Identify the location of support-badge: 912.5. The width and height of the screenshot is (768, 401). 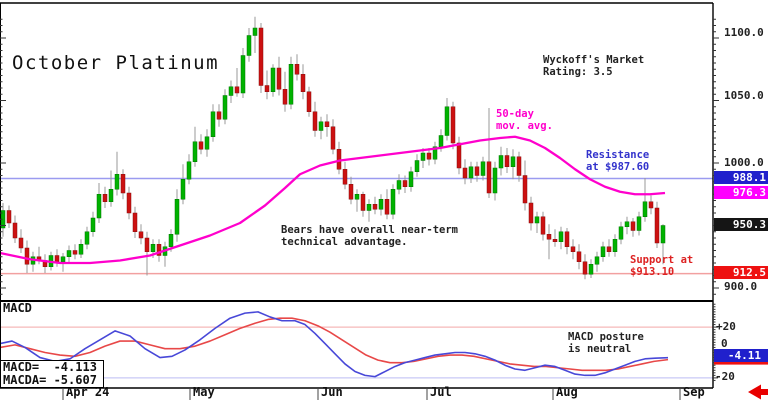
(741, 272).